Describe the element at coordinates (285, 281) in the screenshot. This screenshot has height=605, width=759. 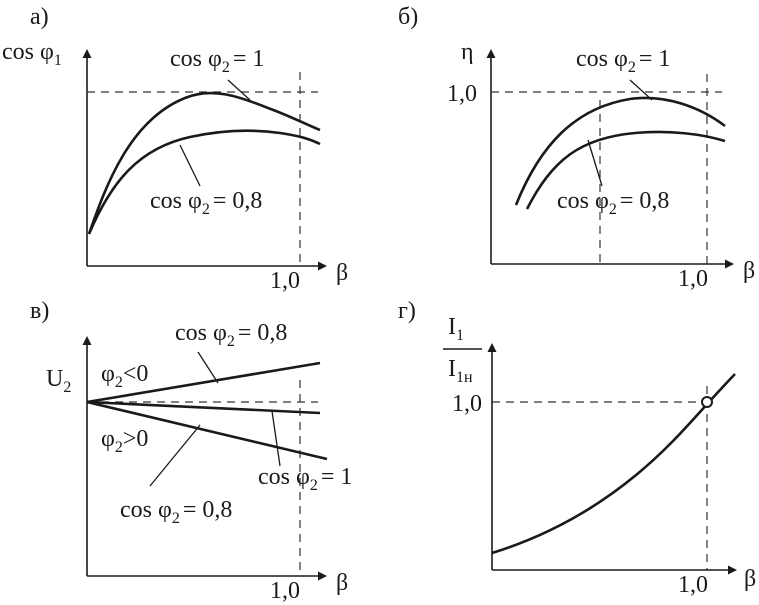
I see `panel-a-x-tick-label: 1,0` at that location.